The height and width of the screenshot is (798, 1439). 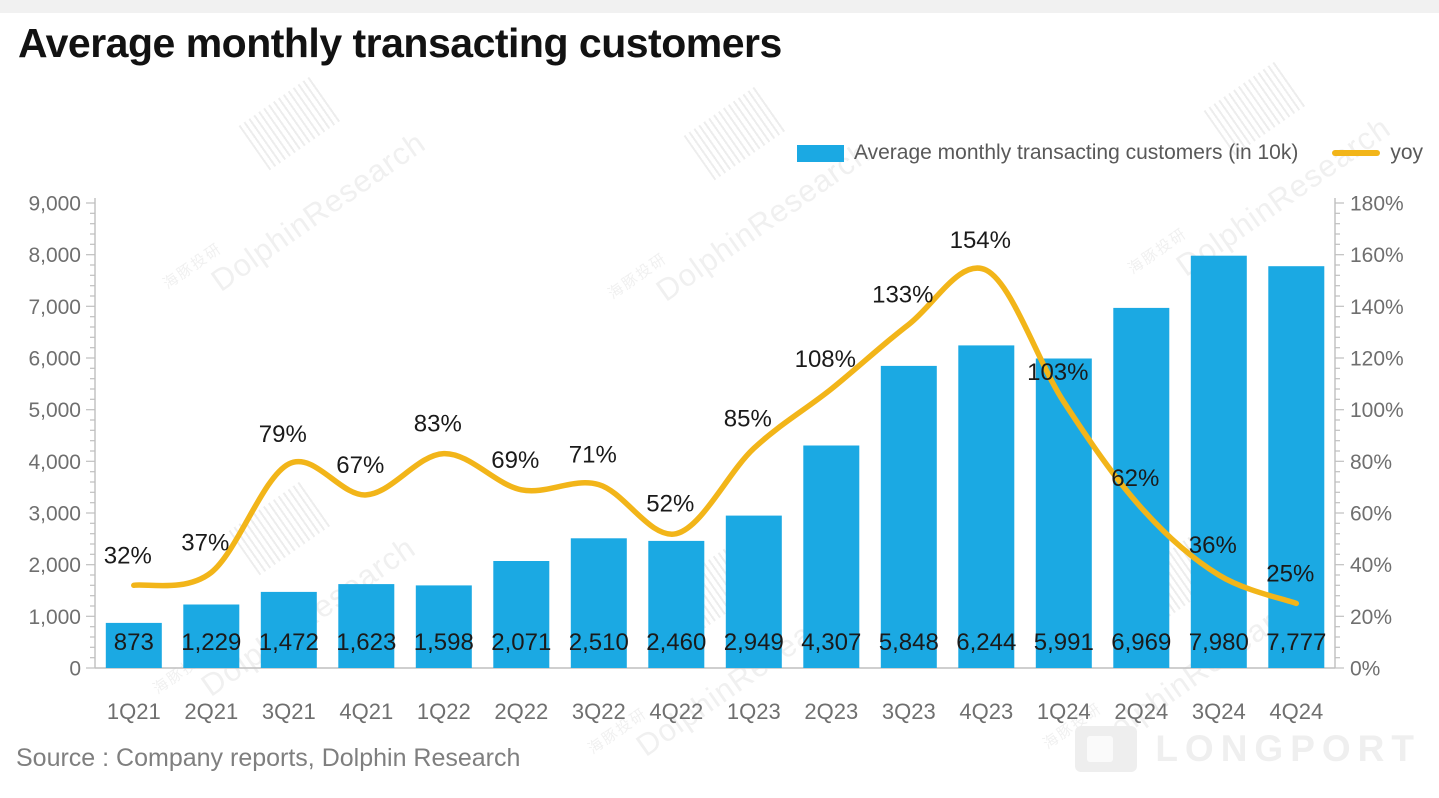 I want to click on bar-value-label: 1,229, so click(x=211, y=642).